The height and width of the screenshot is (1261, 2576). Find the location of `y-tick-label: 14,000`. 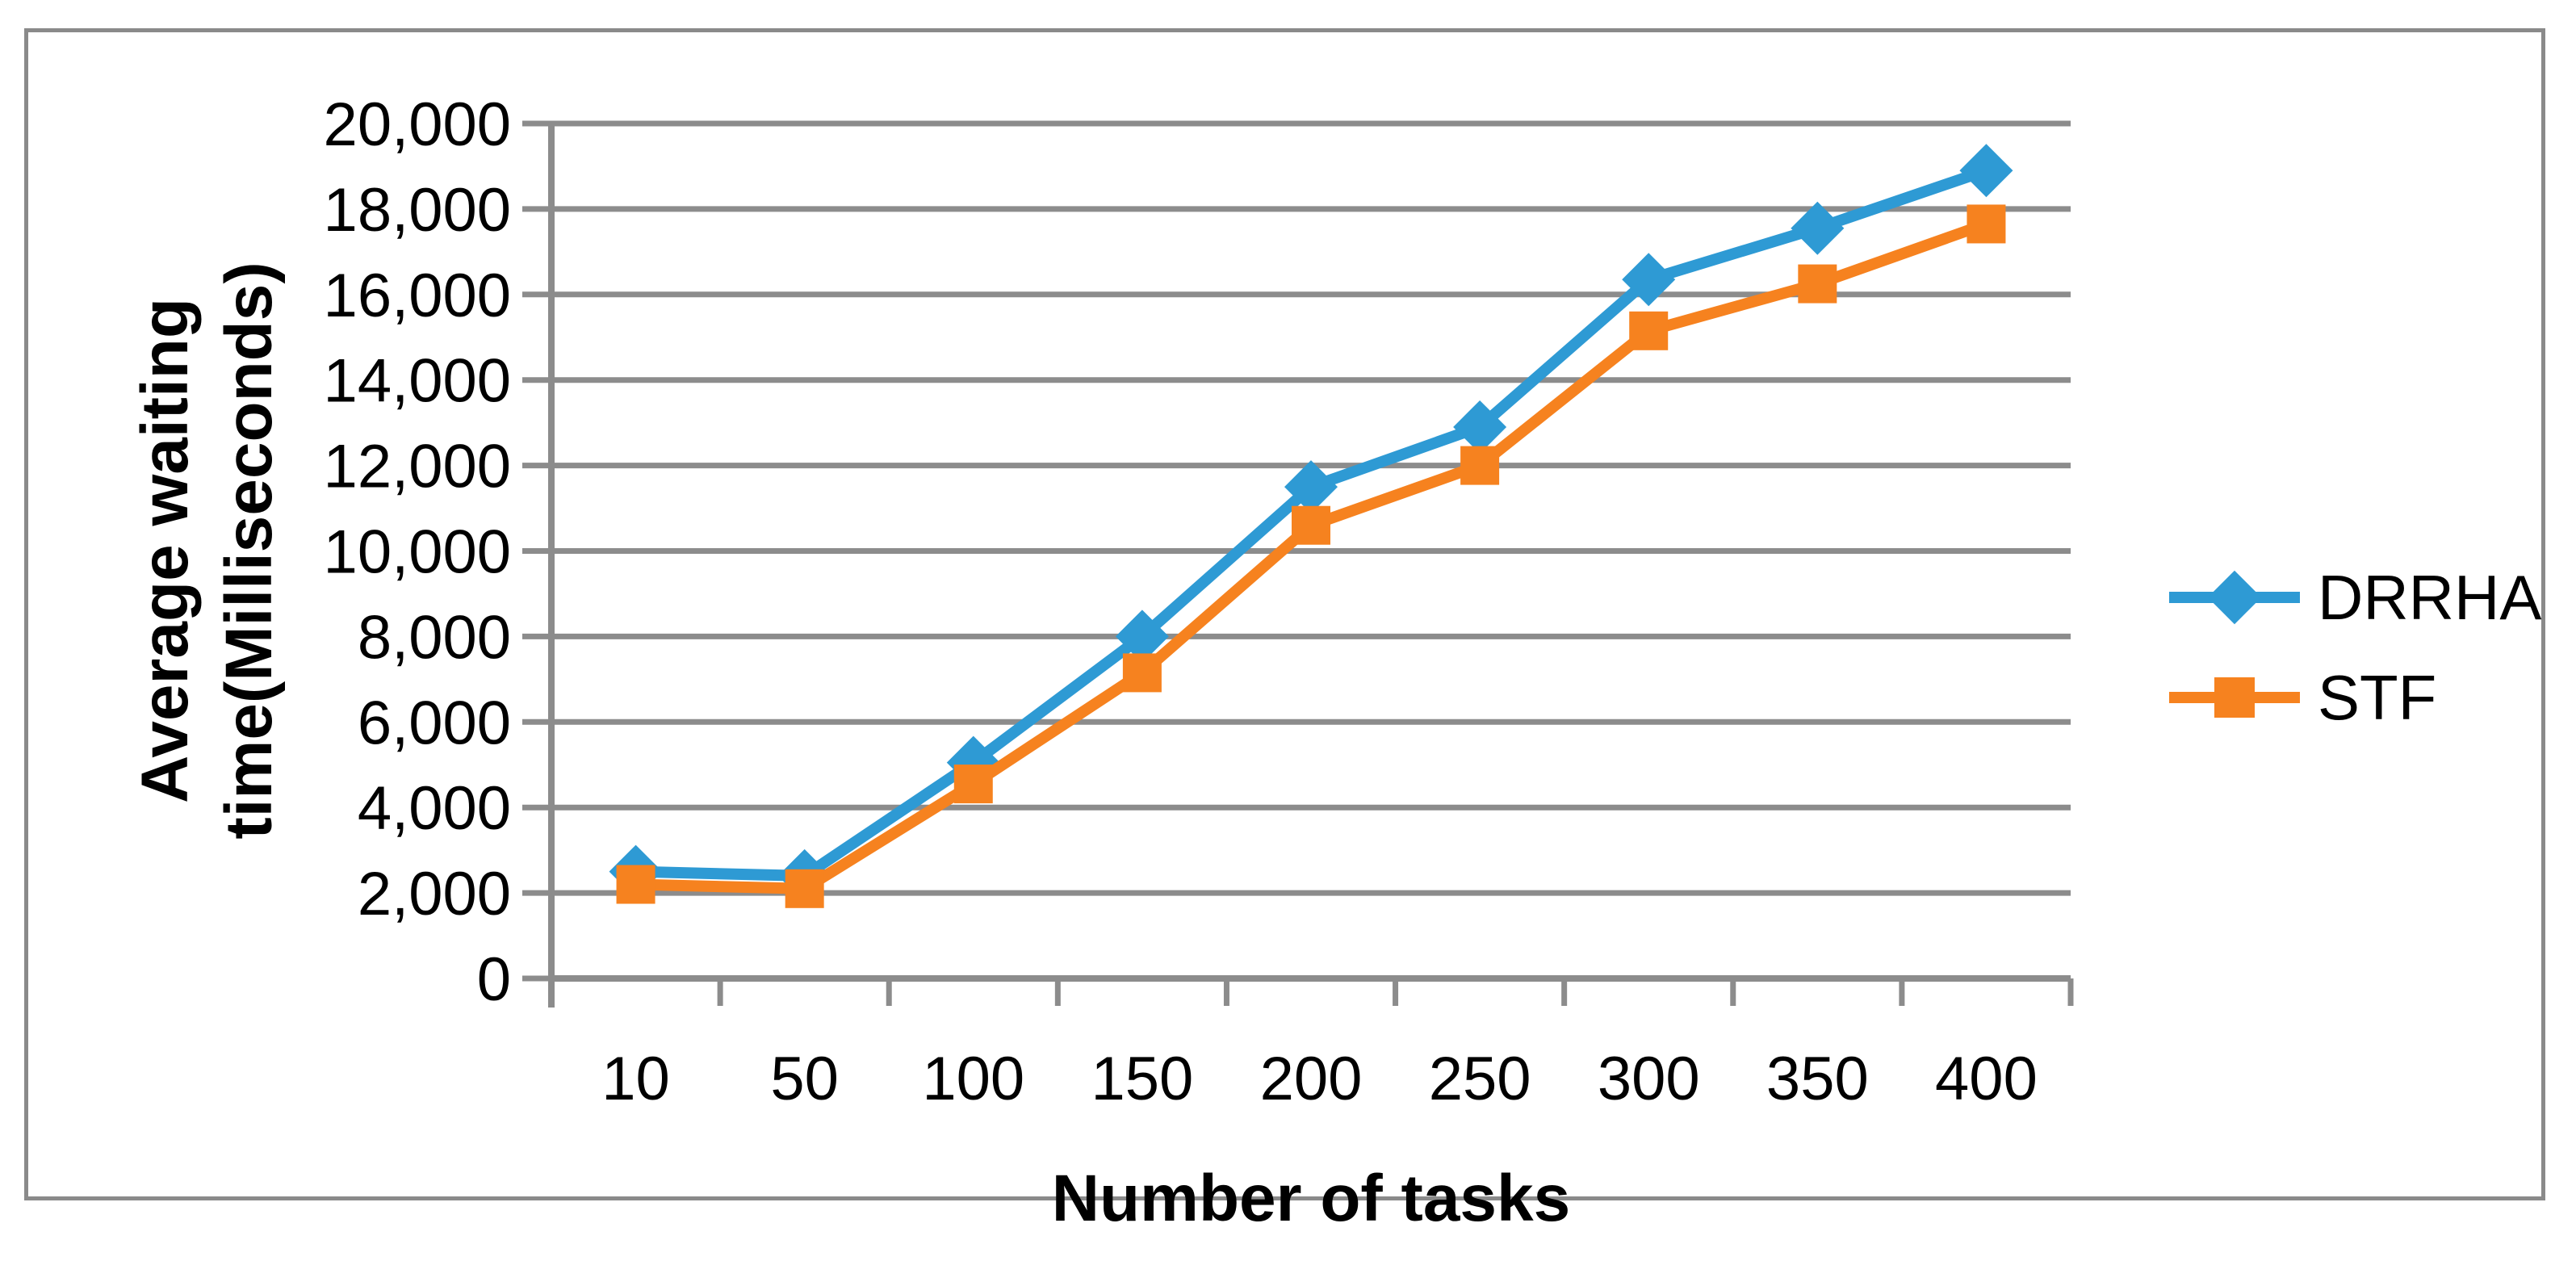

y-tick-label: 14,000 is located at coordinates (417, 381).